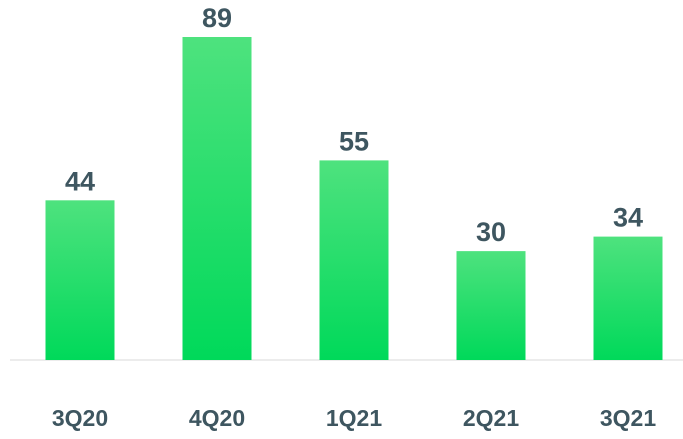 This screenshot has width=683, height=439. Describe the element at coordinates (628, 218) in the screenshot. I see `data-label-3q21: 34` at that location.